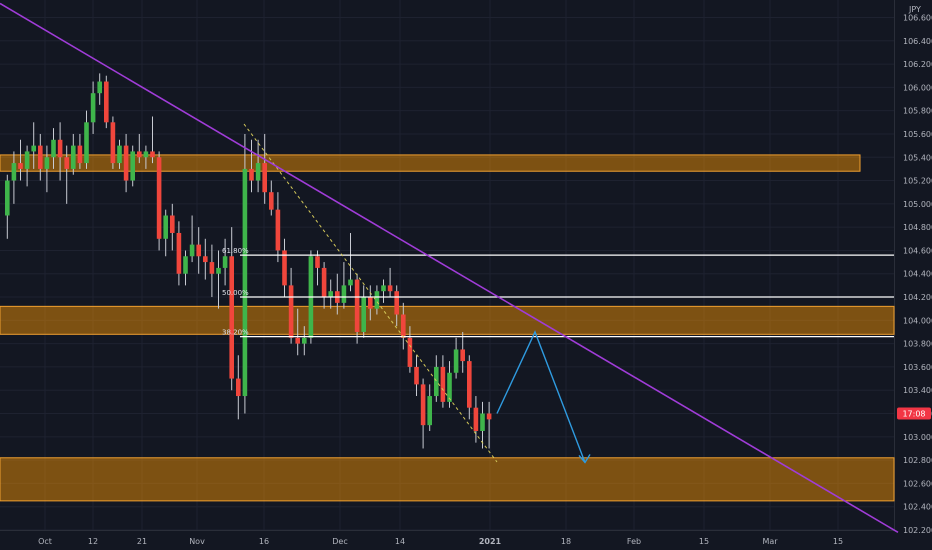 This screenshot has width=932, height=550. I want to click on time-tick-label: Feb, so click(634, 541).